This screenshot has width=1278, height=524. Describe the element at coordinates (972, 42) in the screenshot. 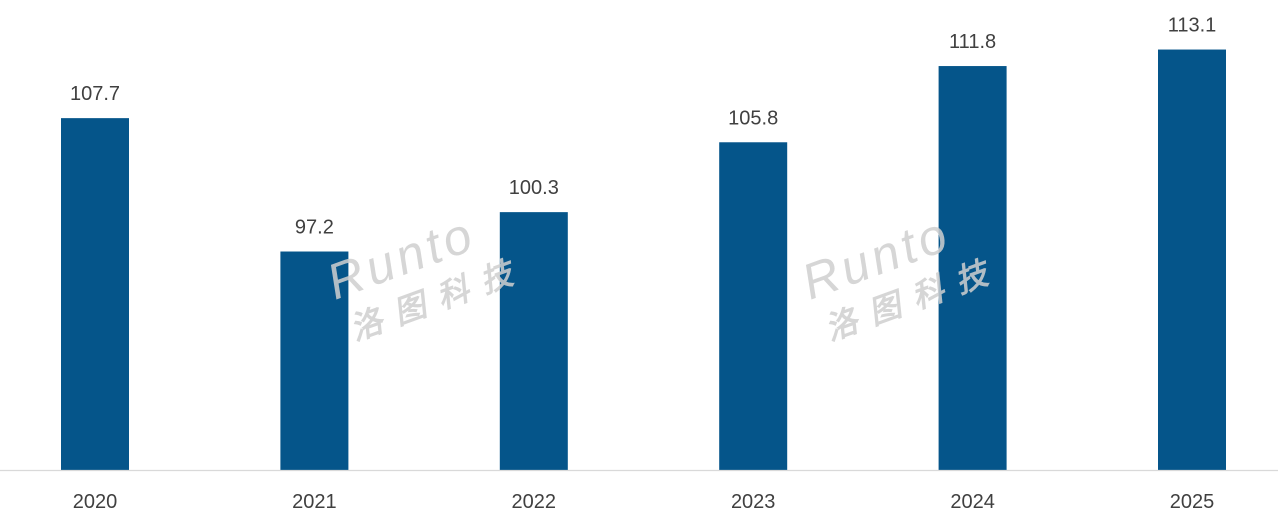

I see `data-label-2024: 111.8` at that location.